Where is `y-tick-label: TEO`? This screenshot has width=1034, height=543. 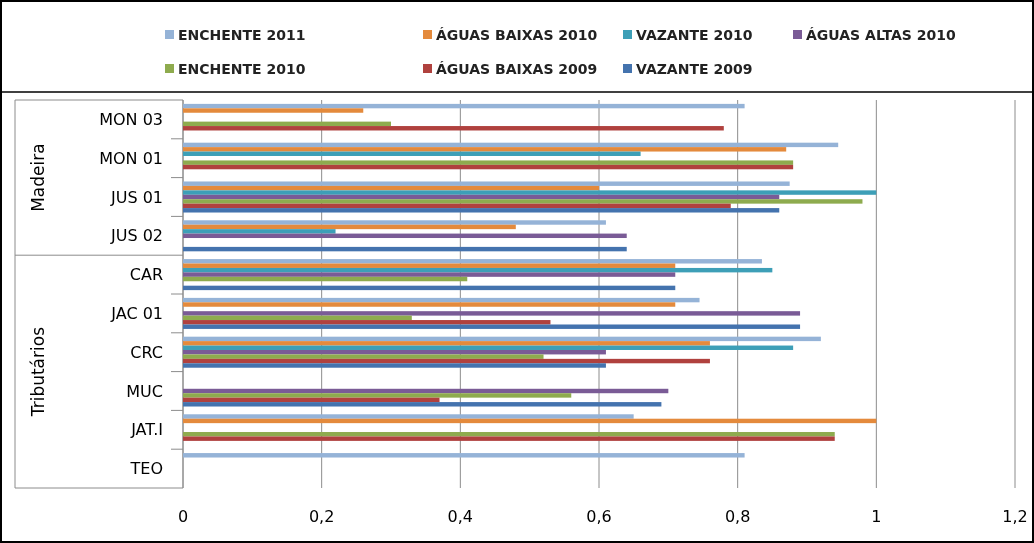
y-tick-label: TEO is located at coordinates (146, 469).